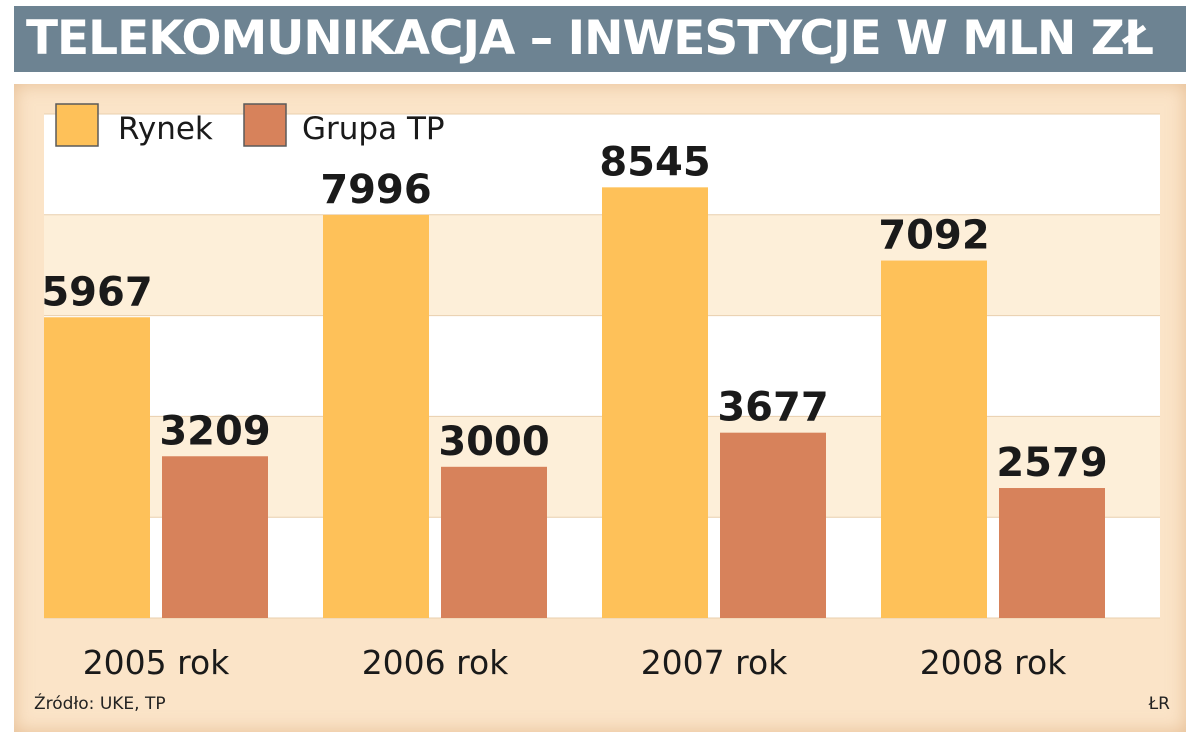 This screenshot has height=746, width=1200. Describe the element at coordinates (654, 162) in the screenshot. I see `data-label-rynek: 8545` at that location.